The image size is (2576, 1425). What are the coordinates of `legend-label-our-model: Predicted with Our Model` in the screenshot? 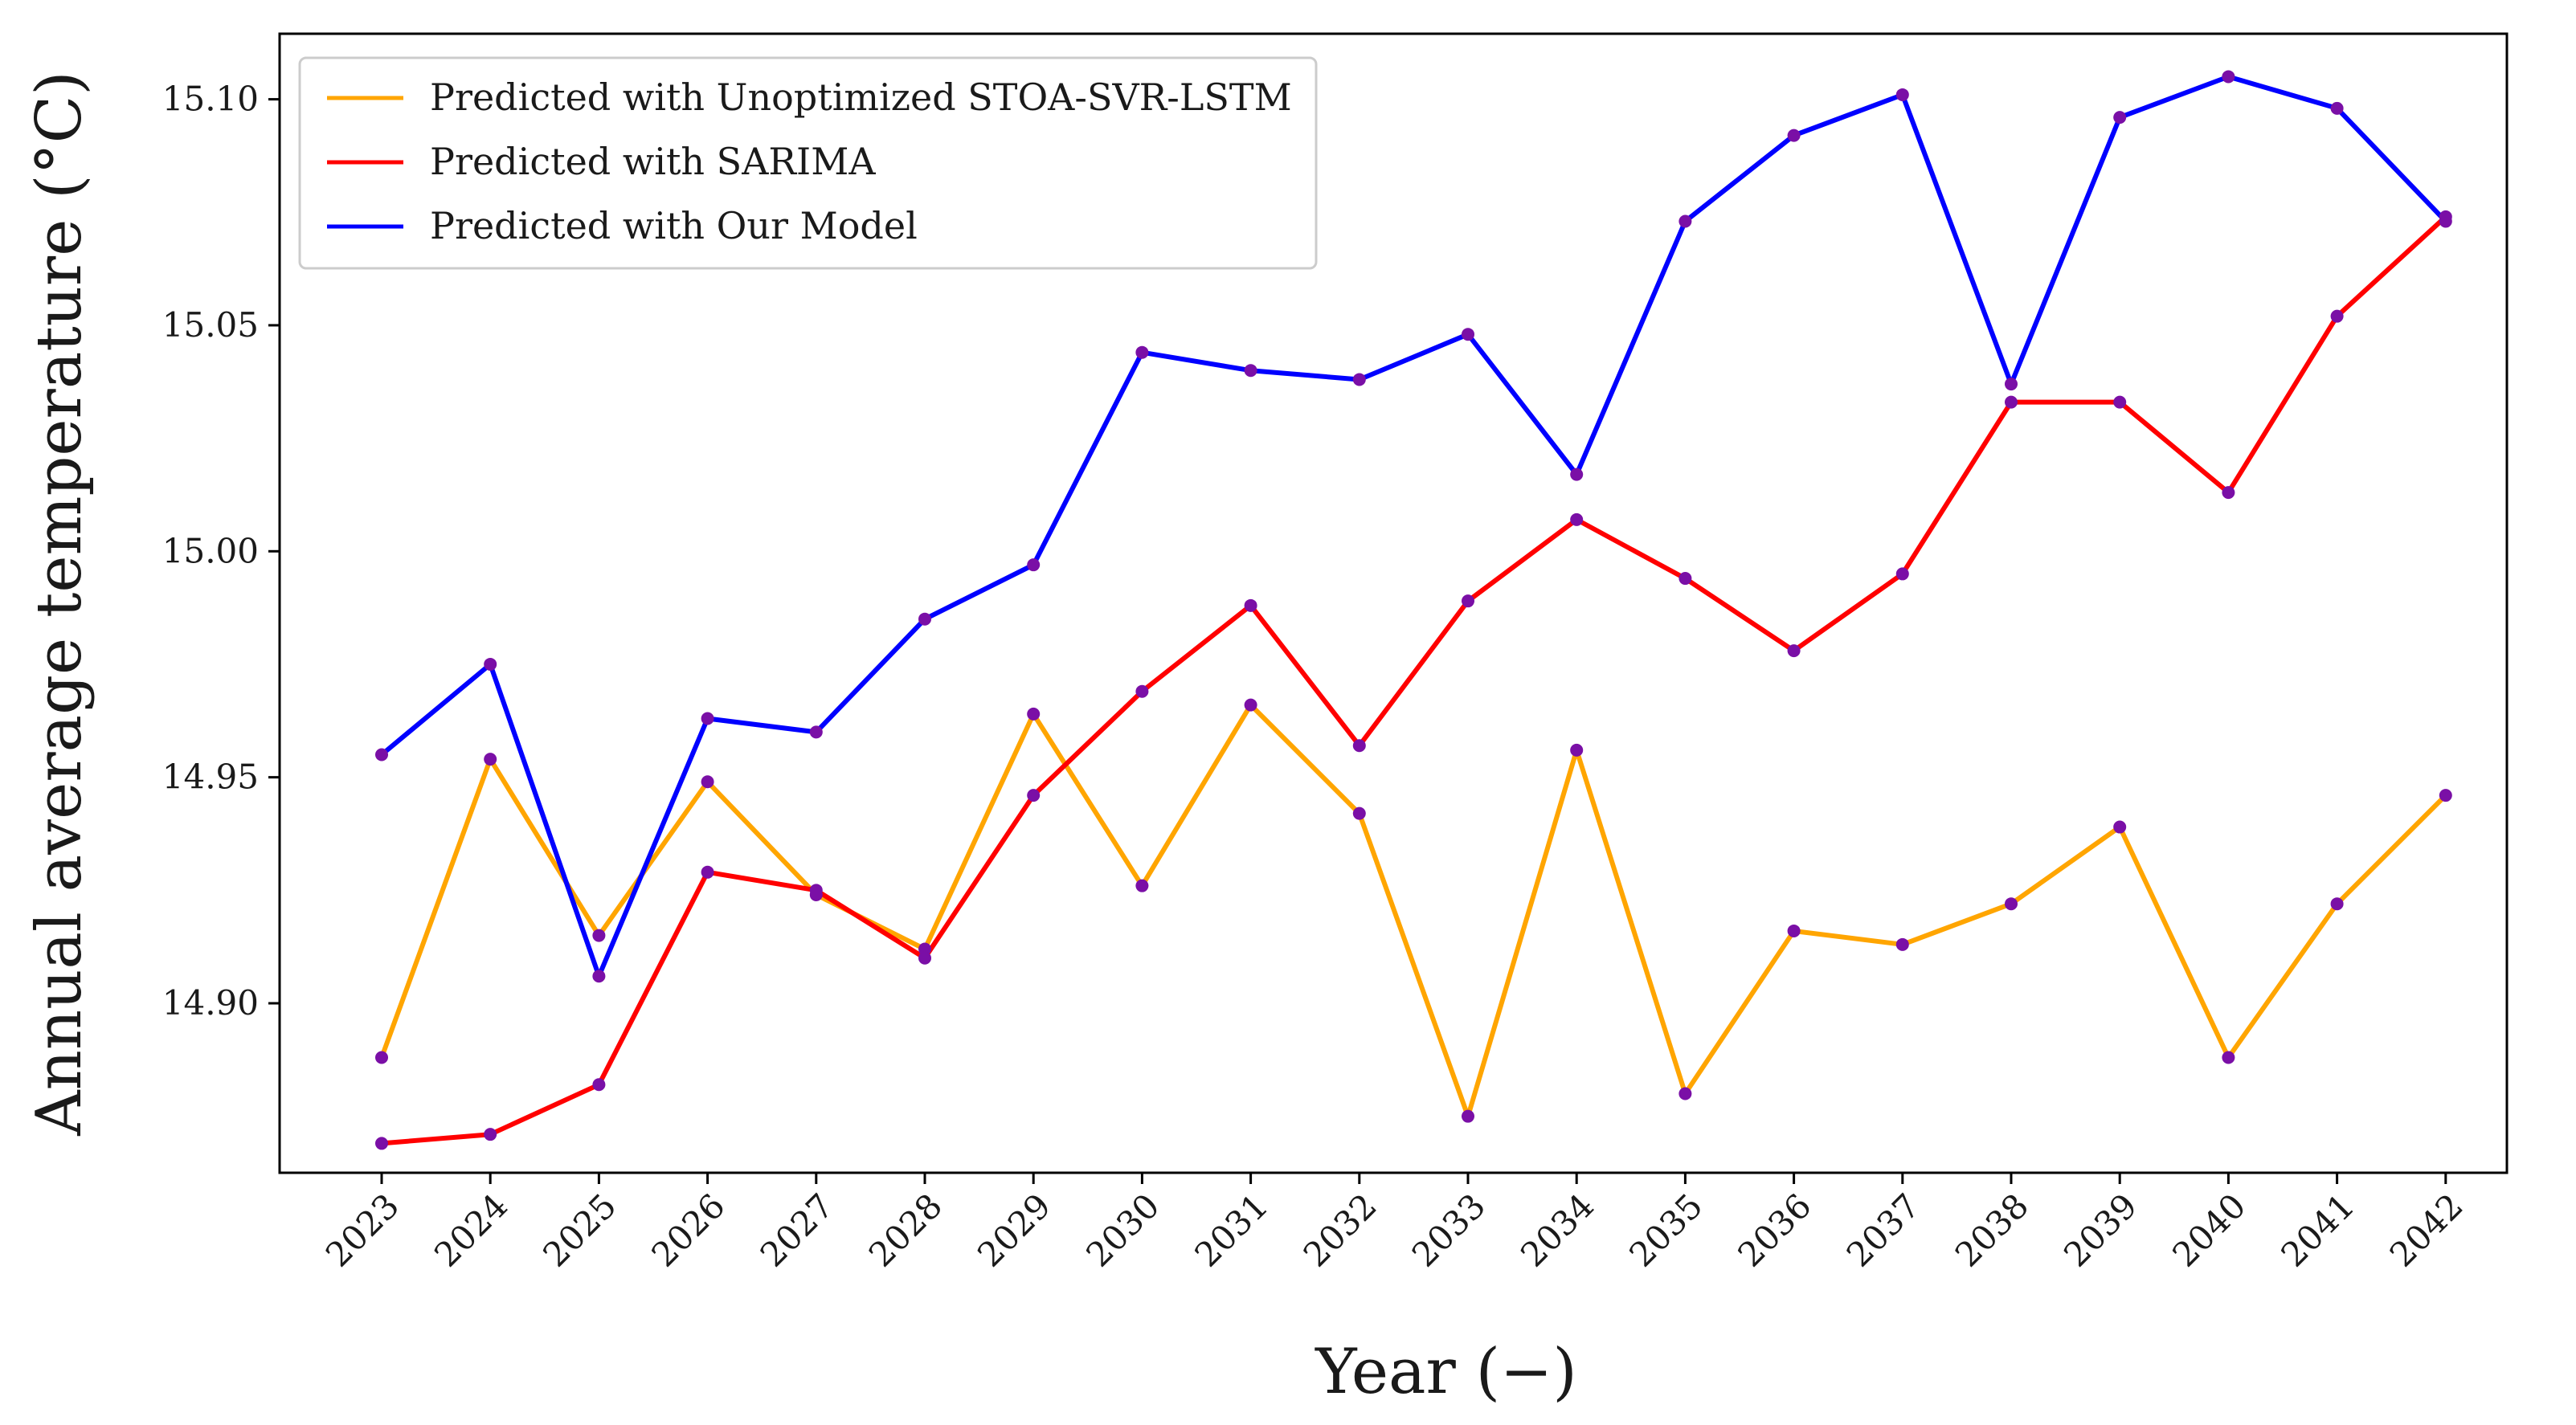 It's located at (674, 225).